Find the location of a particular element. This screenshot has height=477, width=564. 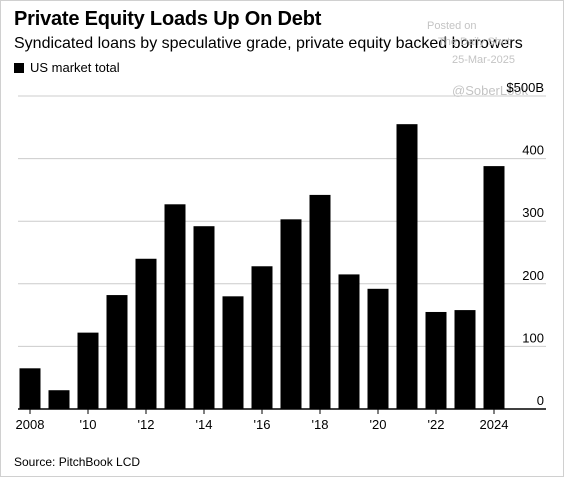

watermark-posted: Posted on is located at coordinates (452, 26).